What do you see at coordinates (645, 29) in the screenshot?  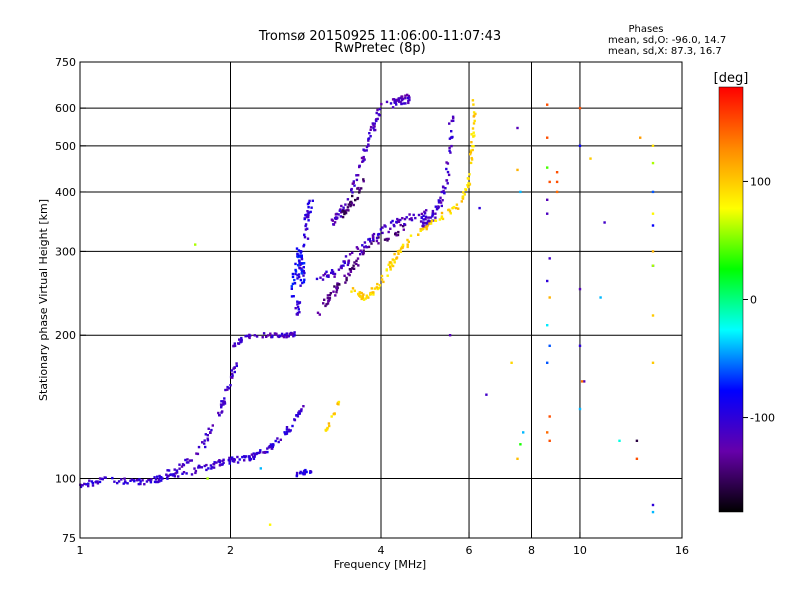 I see `stats-title: Phases` at bounding box center [645, 29].